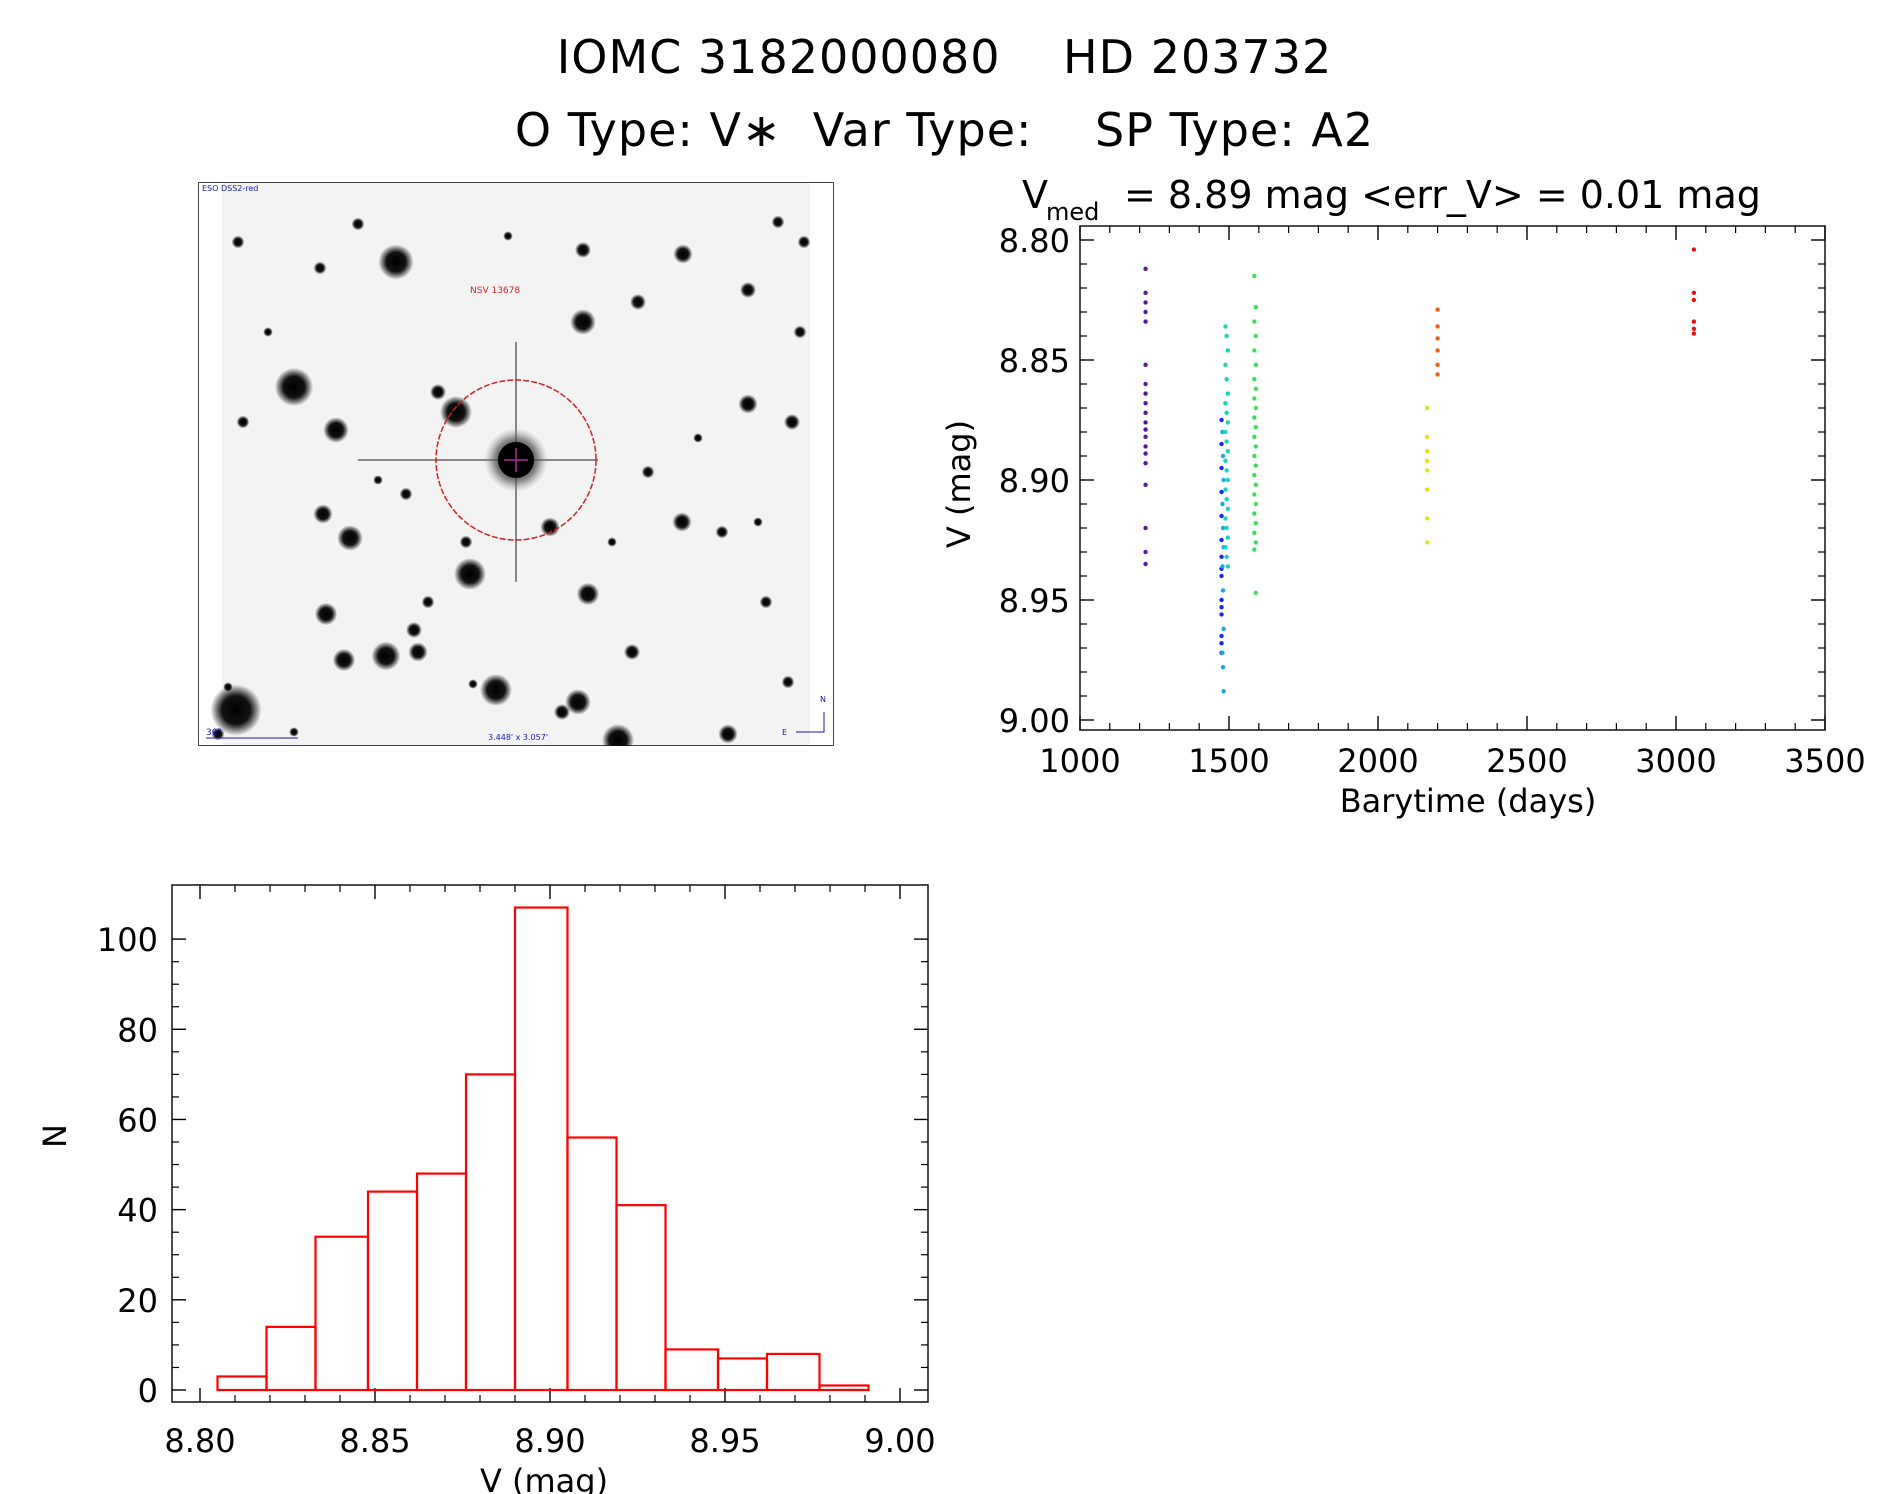  Describe the element at coordinates (1035, 195) in the screenshot. I see `light-curve-title-v: V` at that location.